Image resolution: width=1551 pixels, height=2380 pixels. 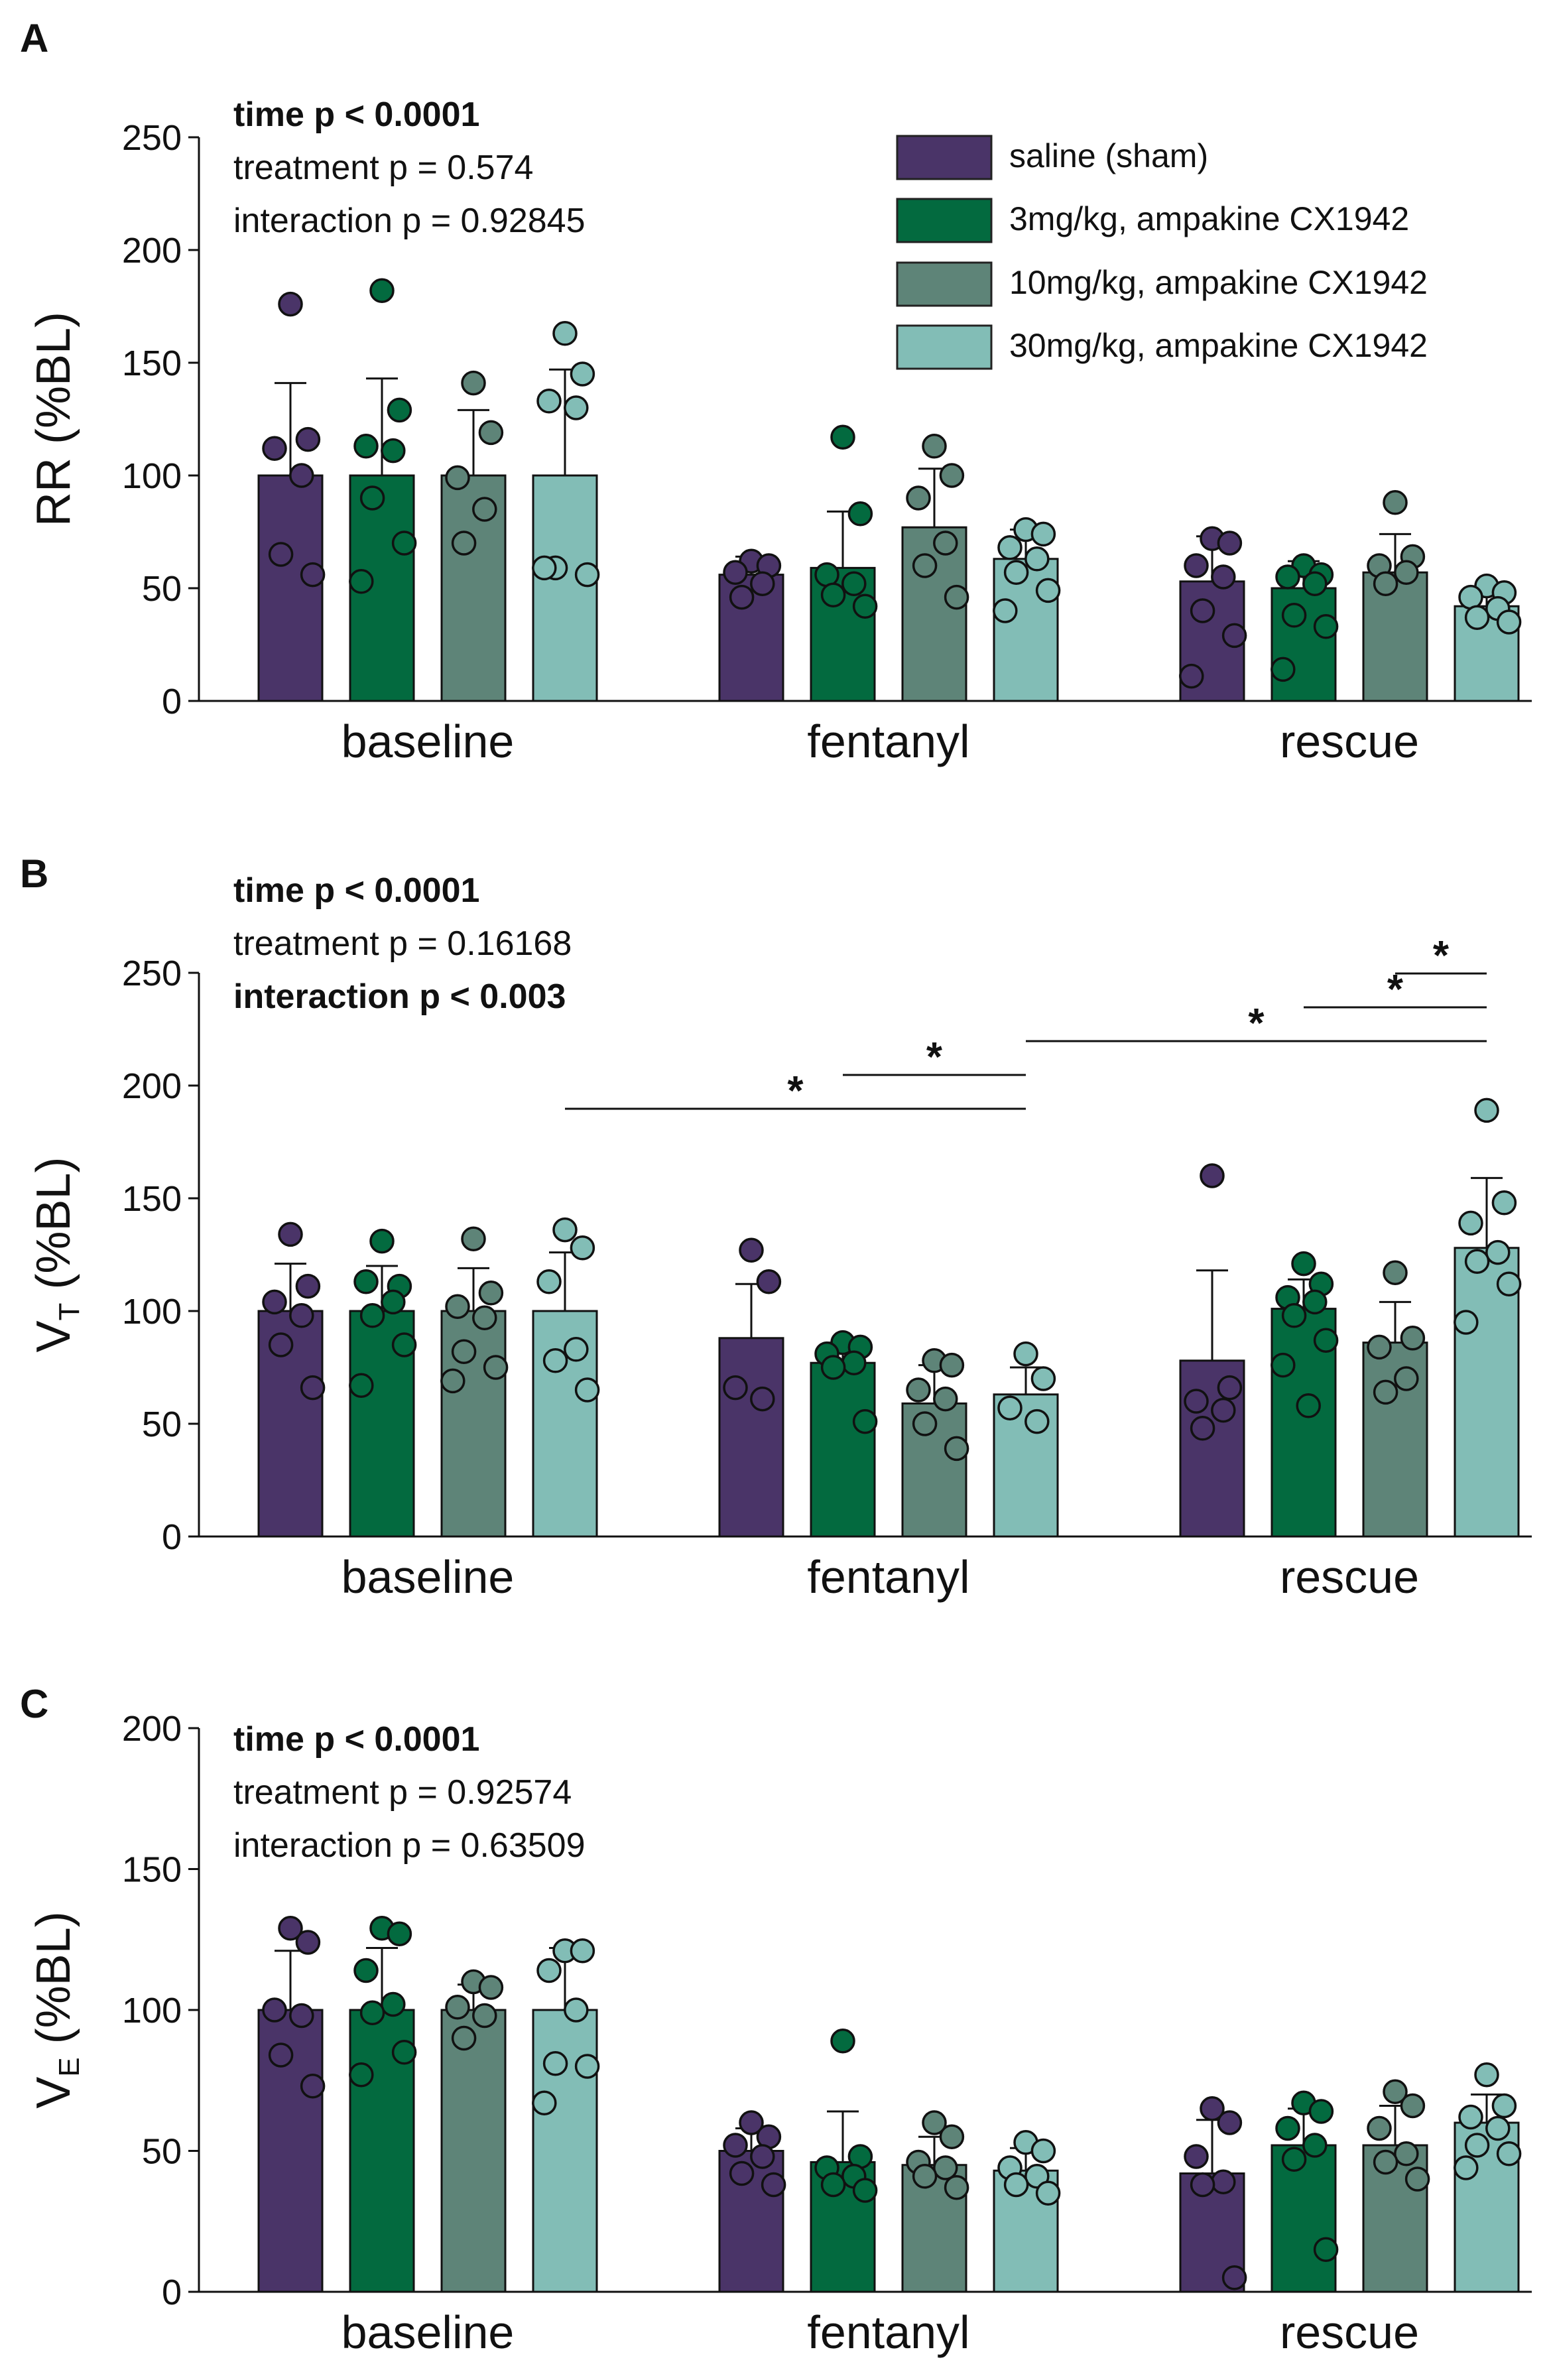 What do you see at coordinates (1349, 2332) in the screenshot?
I see `x-category-label-rescue: rescue` at bounding box center [1349, 2332].